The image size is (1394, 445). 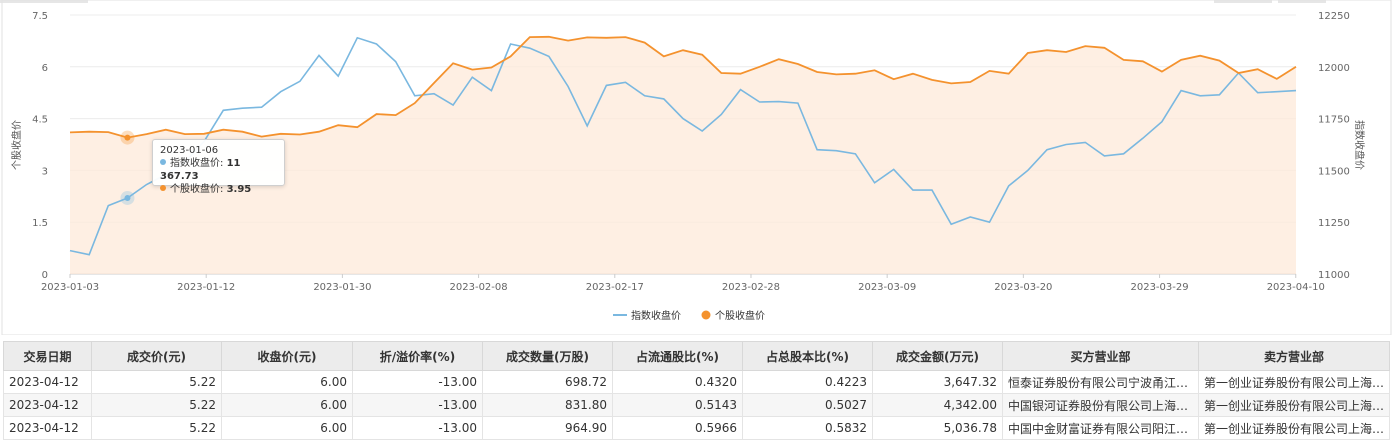 I want to click on chart-tooltip: 2023-01-06 指数收盘价: 11 367.73 个股收盘价: 3.95, so click(x=218, y=167).